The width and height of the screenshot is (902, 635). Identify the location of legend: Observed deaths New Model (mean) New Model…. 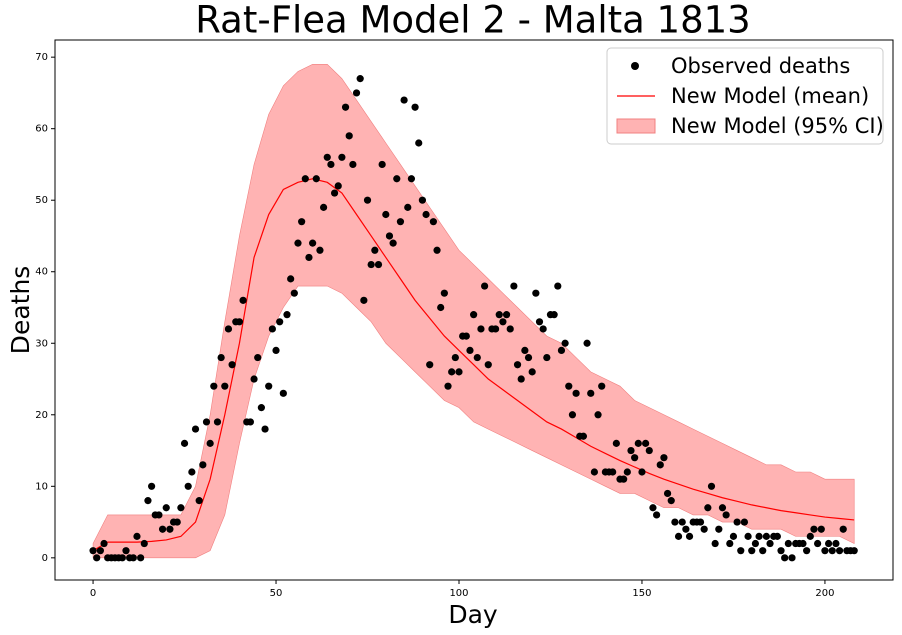
(745, 96).